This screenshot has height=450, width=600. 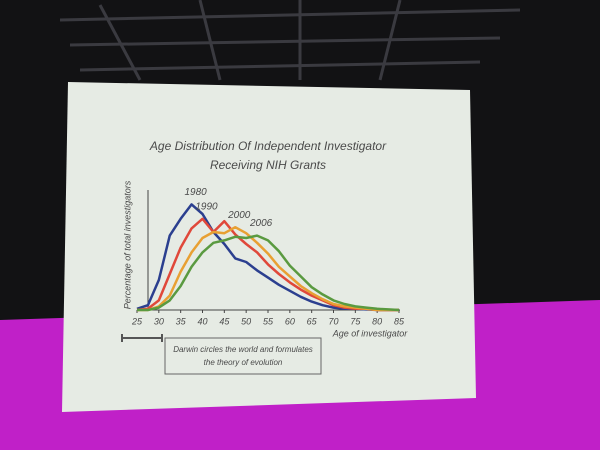 I want to click on ceiling-truss, so click(x=290, y=40).